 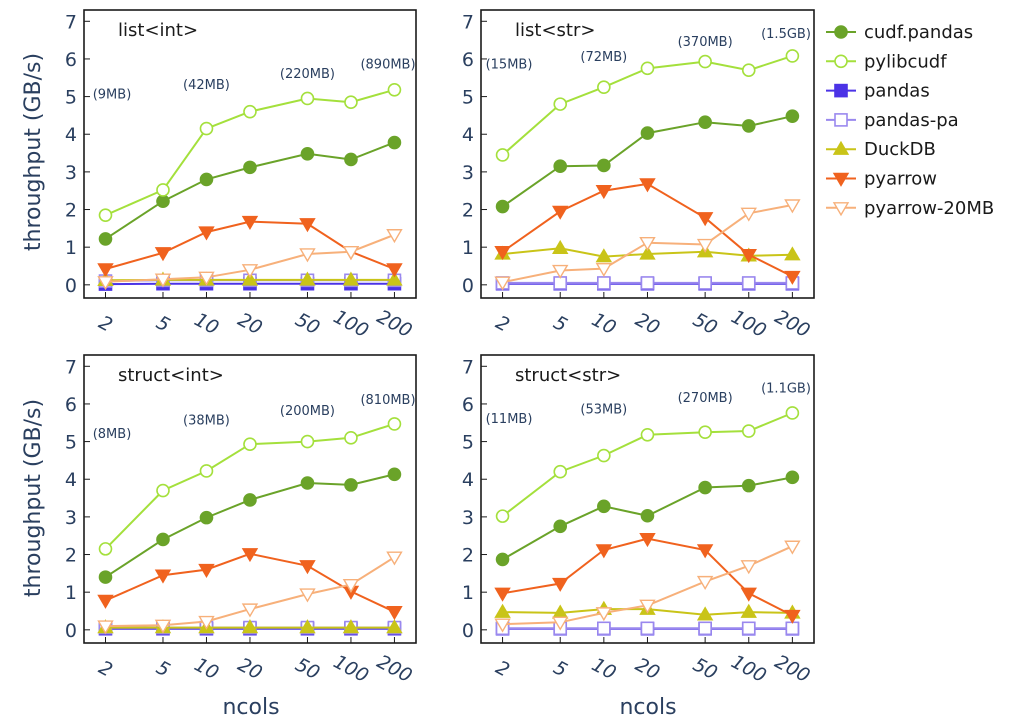 I want to click on legend-item: pylibcudf, so click(x=886, y=61).